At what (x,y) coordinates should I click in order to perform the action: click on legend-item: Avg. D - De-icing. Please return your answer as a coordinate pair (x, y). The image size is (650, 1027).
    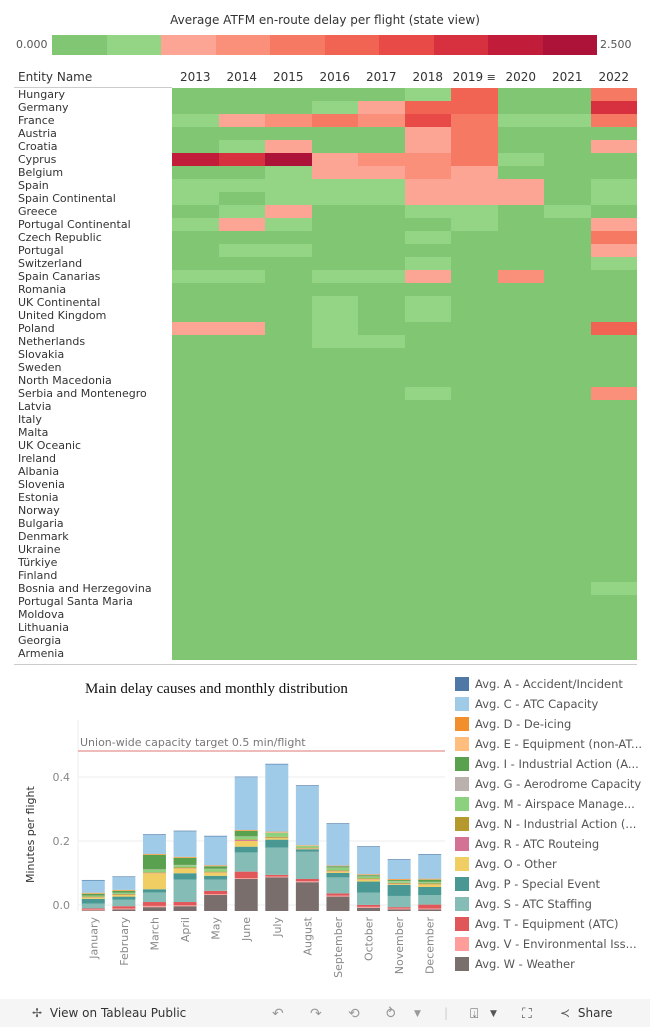
    Looking at the image, I should click on (552, 724).